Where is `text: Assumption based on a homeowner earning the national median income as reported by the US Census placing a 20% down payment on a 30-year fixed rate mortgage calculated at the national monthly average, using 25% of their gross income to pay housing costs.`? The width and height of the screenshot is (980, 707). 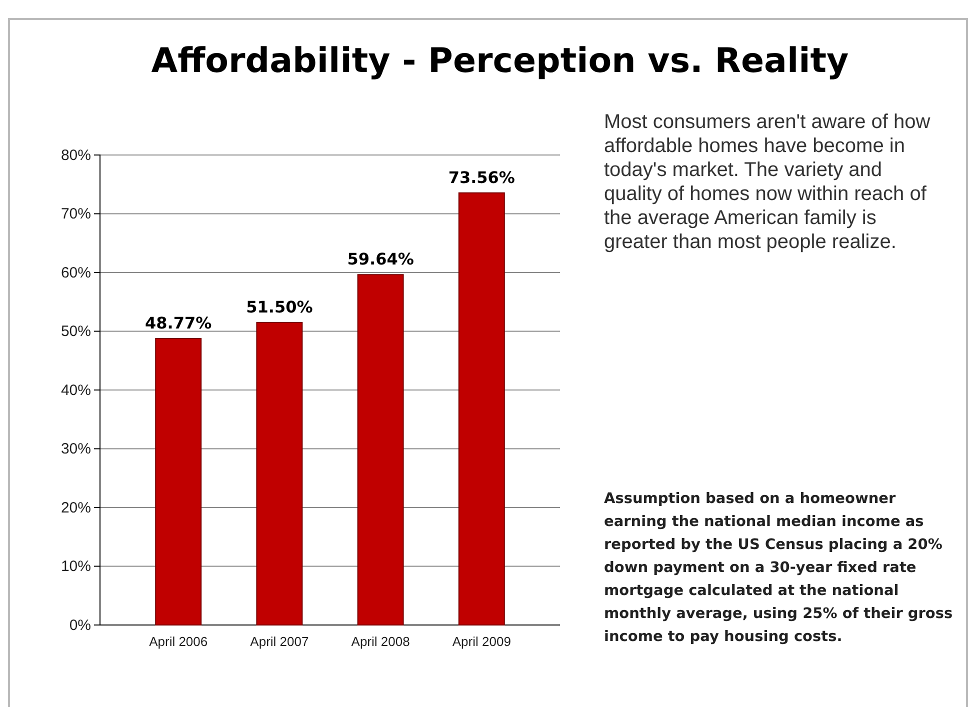
text: Assumption based on a homeowner earning the national median income as reported by the US Census placing a 20% down payment on a 30-year fixed rate mortgage calculated at the national monthly average, using 25% of their gross income to pay housing costs. is located at coordinates (779, 568).